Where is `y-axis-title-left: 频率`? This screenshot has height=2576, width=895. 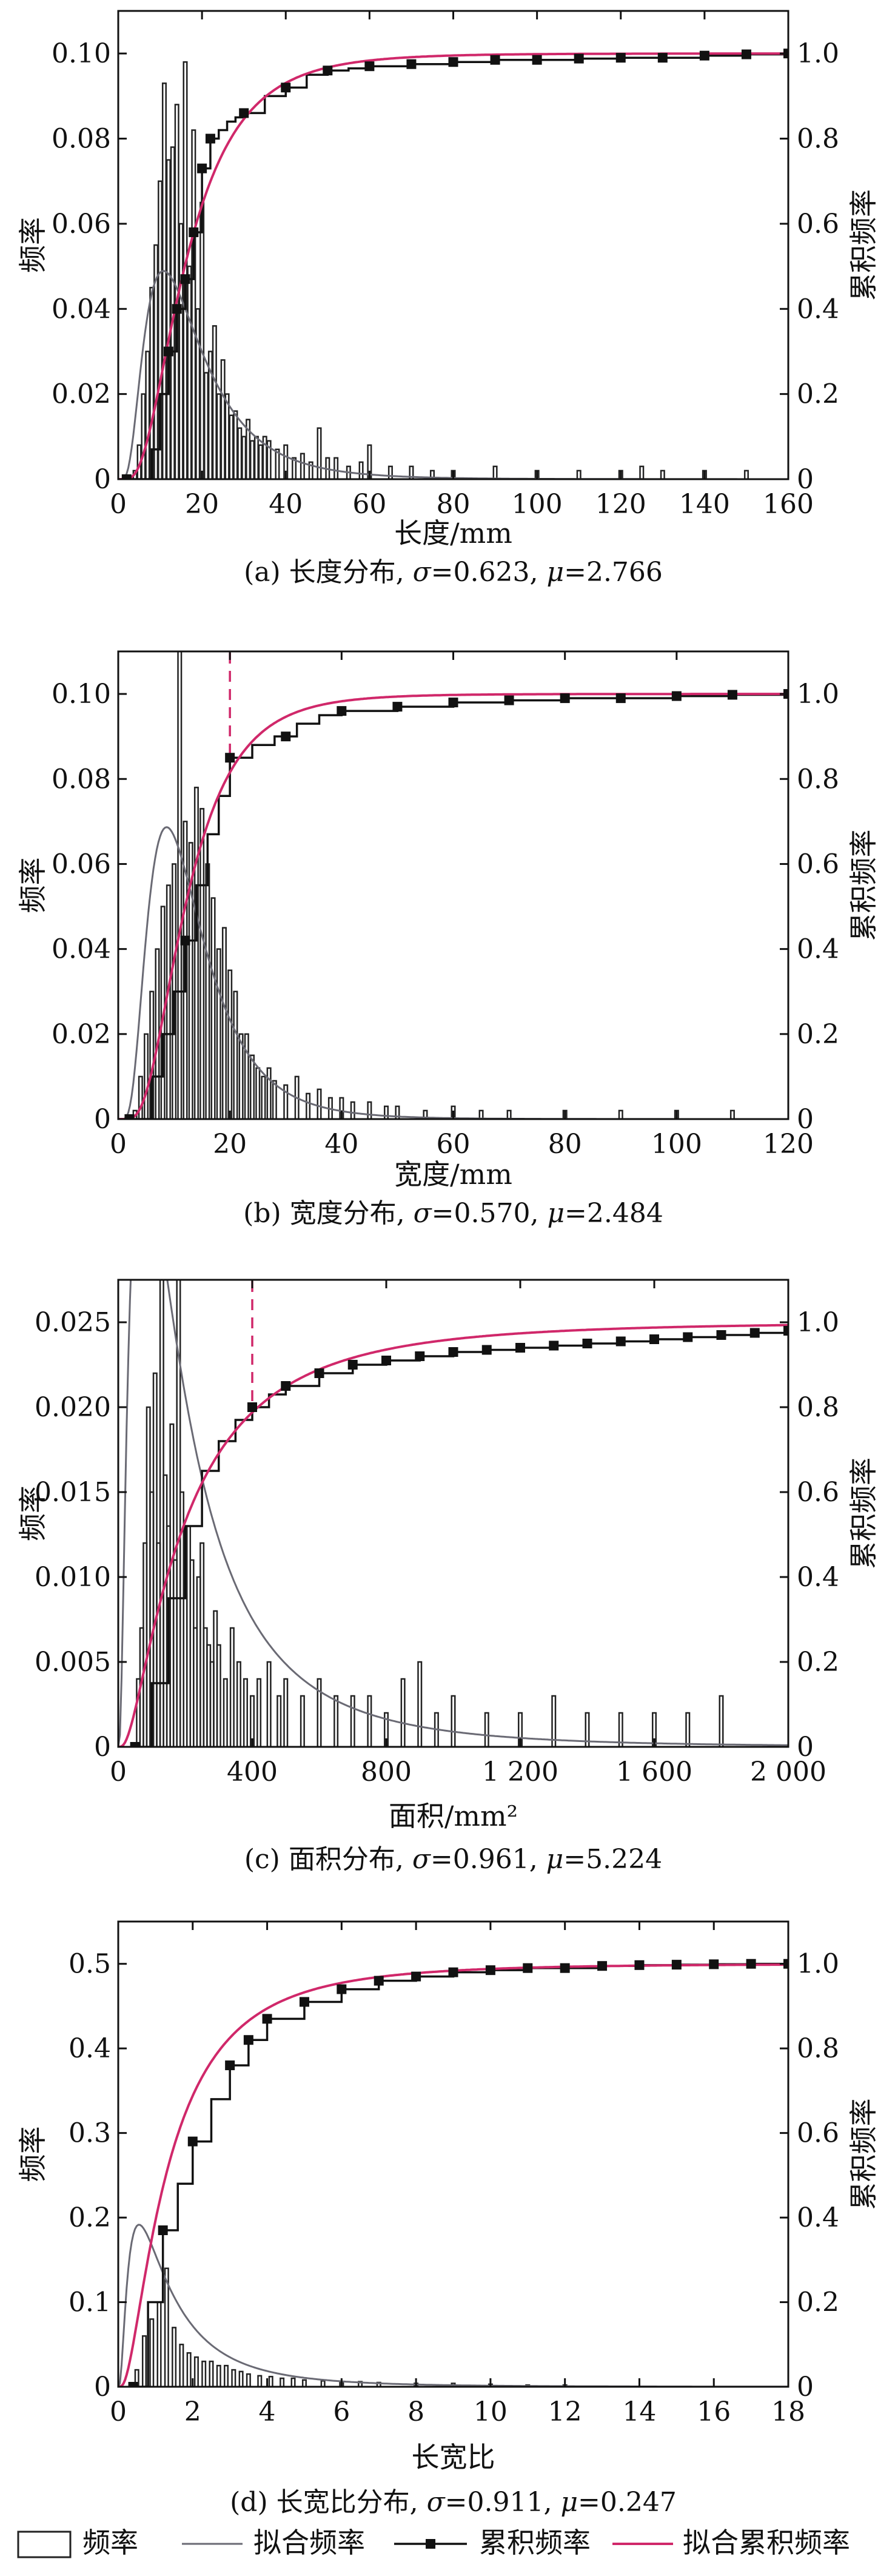 y-axis-title-left: 频率 is located at coordinates (32, 885).